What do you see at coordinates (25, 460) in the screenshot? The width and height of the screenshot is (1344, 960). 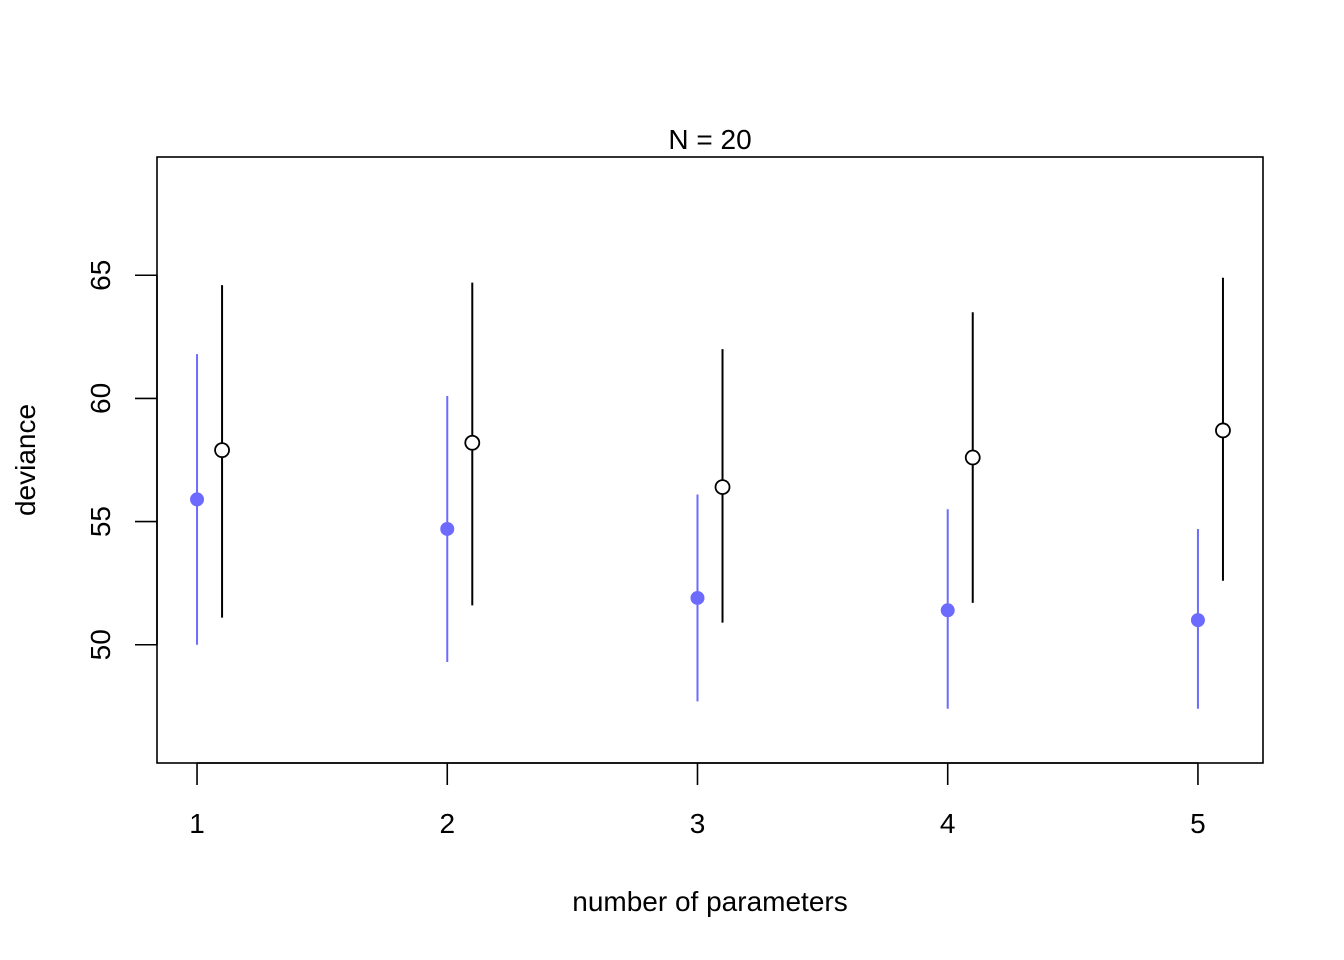 I see `y-axis-label: deviance` at bounding box center [25, 460].